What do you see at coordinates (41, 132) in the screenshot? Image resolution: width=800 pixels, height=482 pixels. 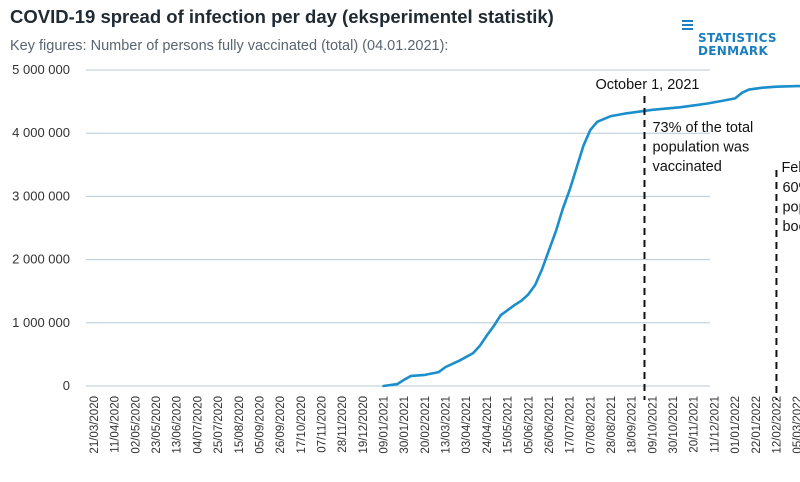 I see `y-tick-label: 4 000 000` at bounding box center [41, 132].